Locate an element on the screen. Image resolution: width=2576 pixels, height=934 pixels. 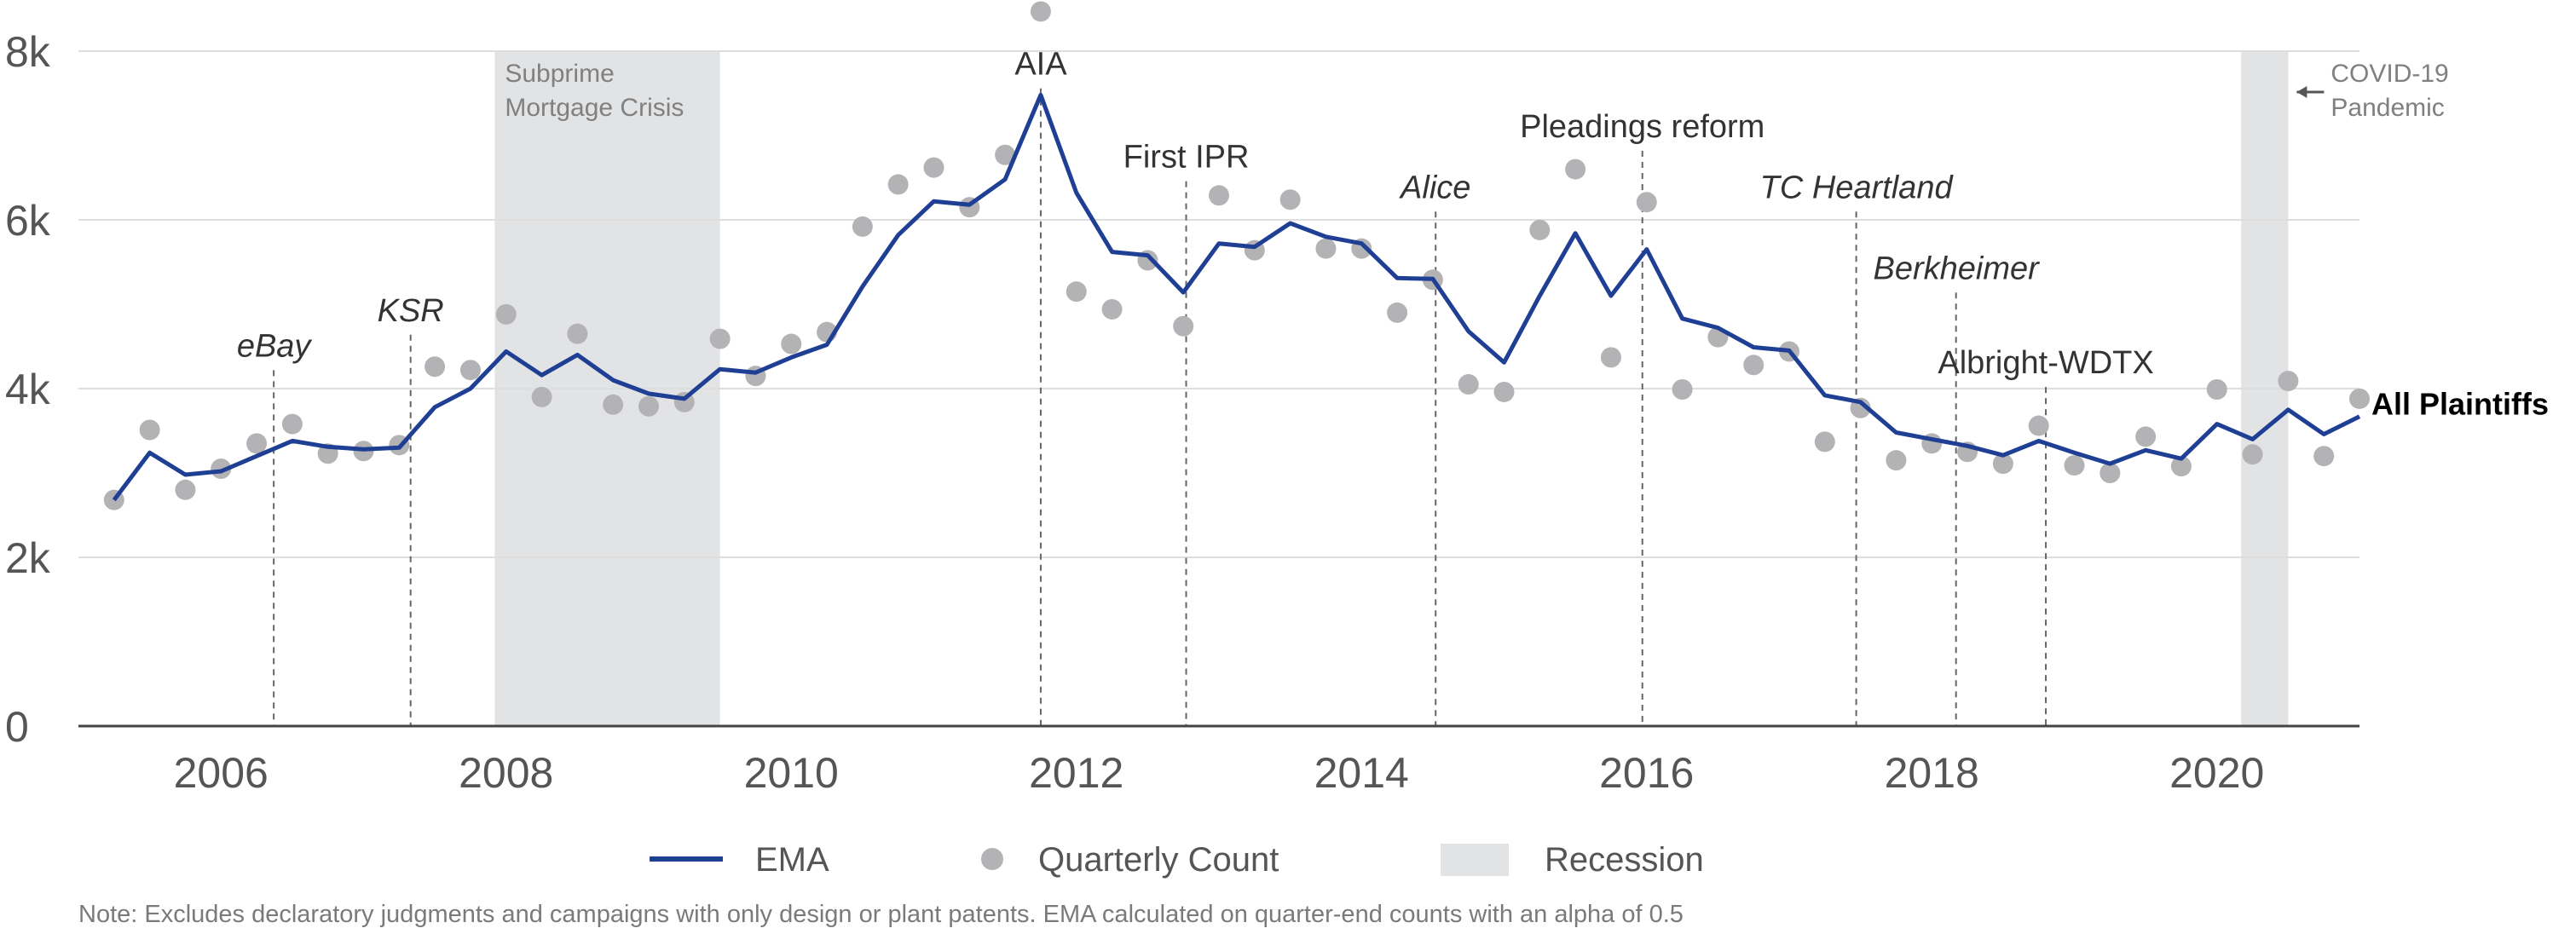
y-tick-label: 8k is located at coordinates (28, 52).